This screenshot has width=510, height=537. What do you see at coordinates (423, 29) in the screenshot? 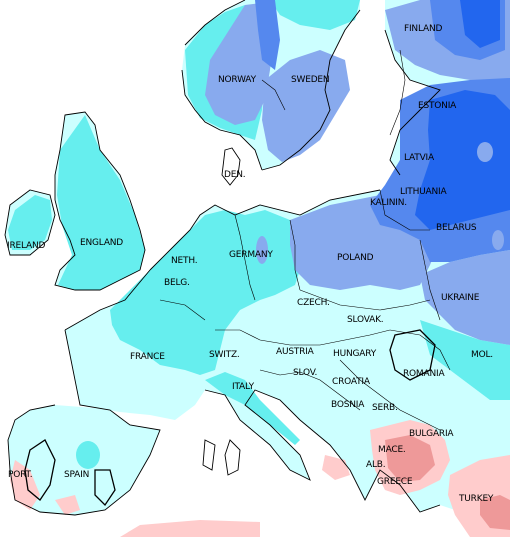
I see `label-finland: FINLAND` at bounding box center [423, 29].